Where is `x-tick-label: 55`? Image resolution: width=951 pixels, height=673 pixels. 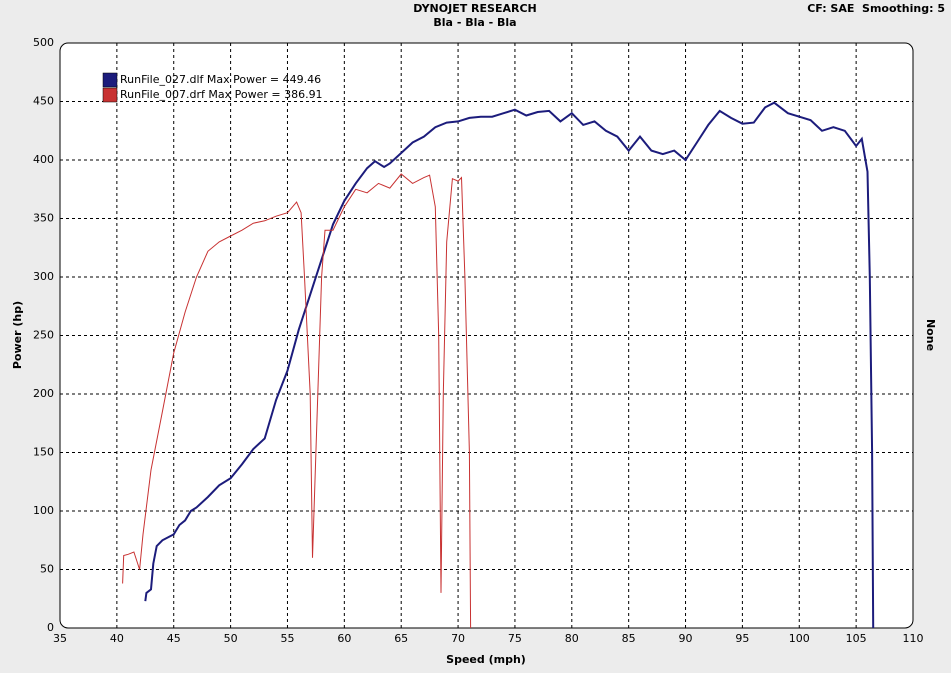
x-tick-label: 55 is located at coordinates (287, 638).